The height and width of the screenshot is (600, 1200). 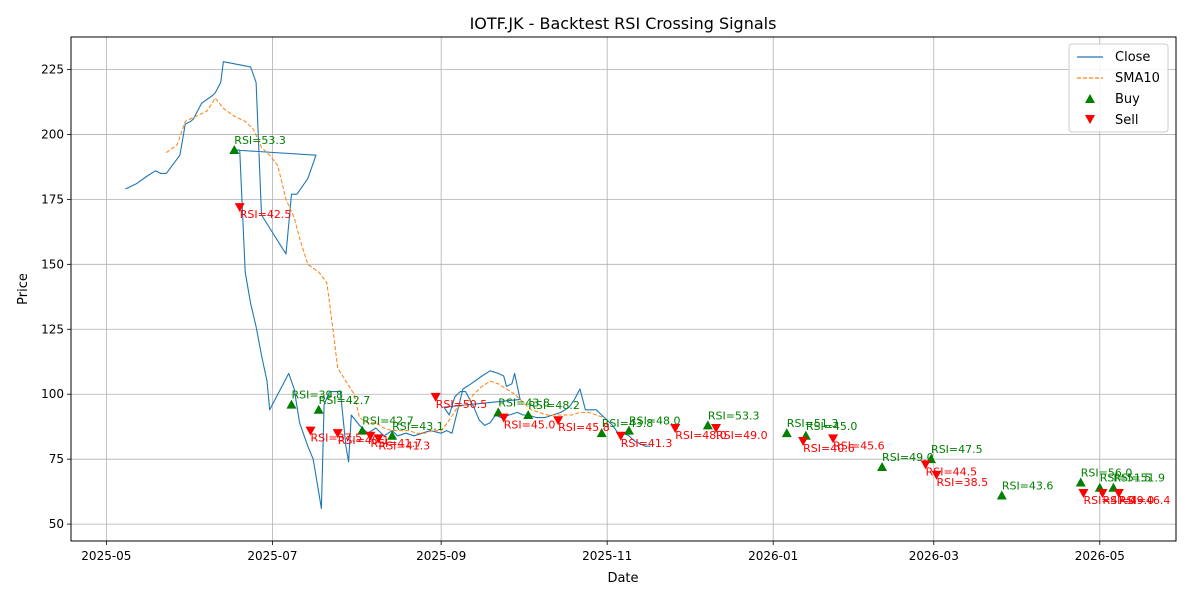 I want to click on buy-rsi-label: RSI=56.0, so click(x=1107, y=473).